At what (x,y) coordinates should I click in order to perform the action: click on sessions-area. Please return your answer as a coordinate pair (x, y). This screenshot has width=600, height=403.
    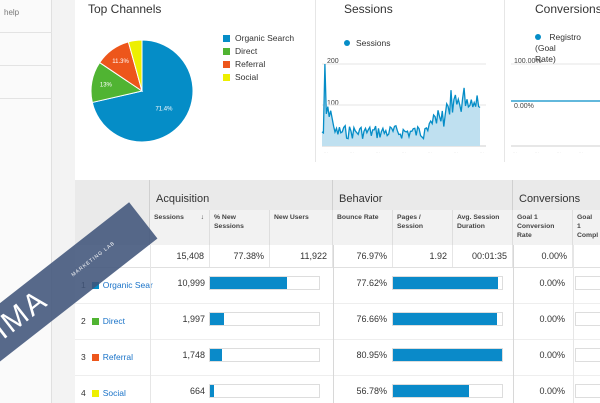
    Looking at the image, I should click on (401, 105).